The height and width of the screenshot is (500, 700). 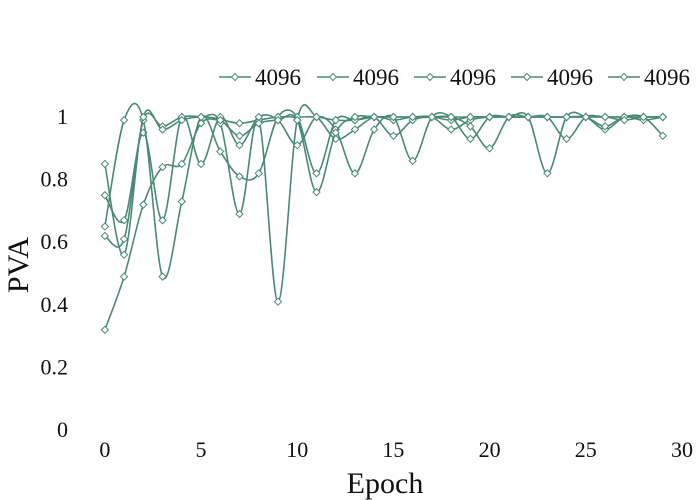 I want to click on x-tick-label: 30, so click(x=682, y=449).